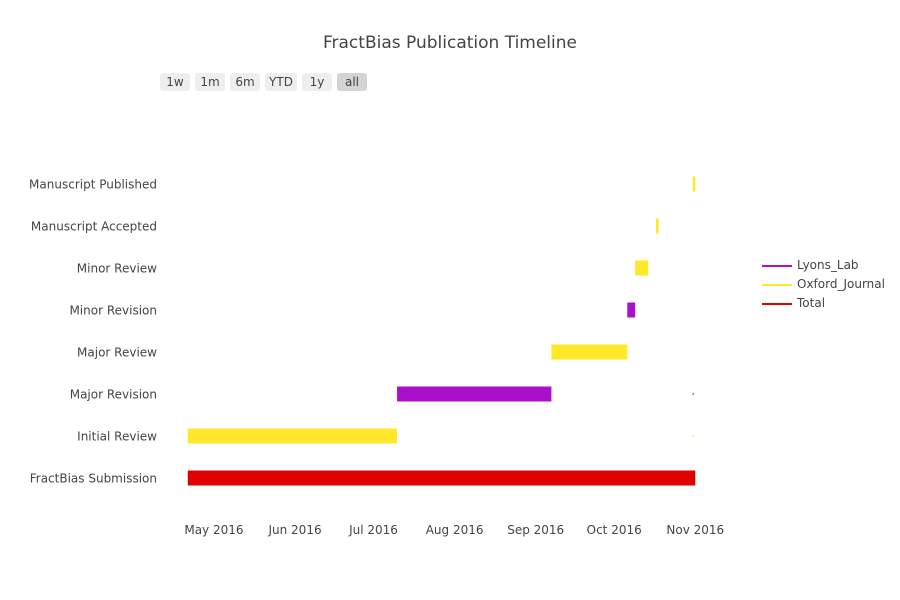 The width and height of the screenshot is (900, 600). What do you see at coordinates (614, 530) in the screenshot?
I see `x-tick-label: Oct 2016` at bounding box center [614, 530].